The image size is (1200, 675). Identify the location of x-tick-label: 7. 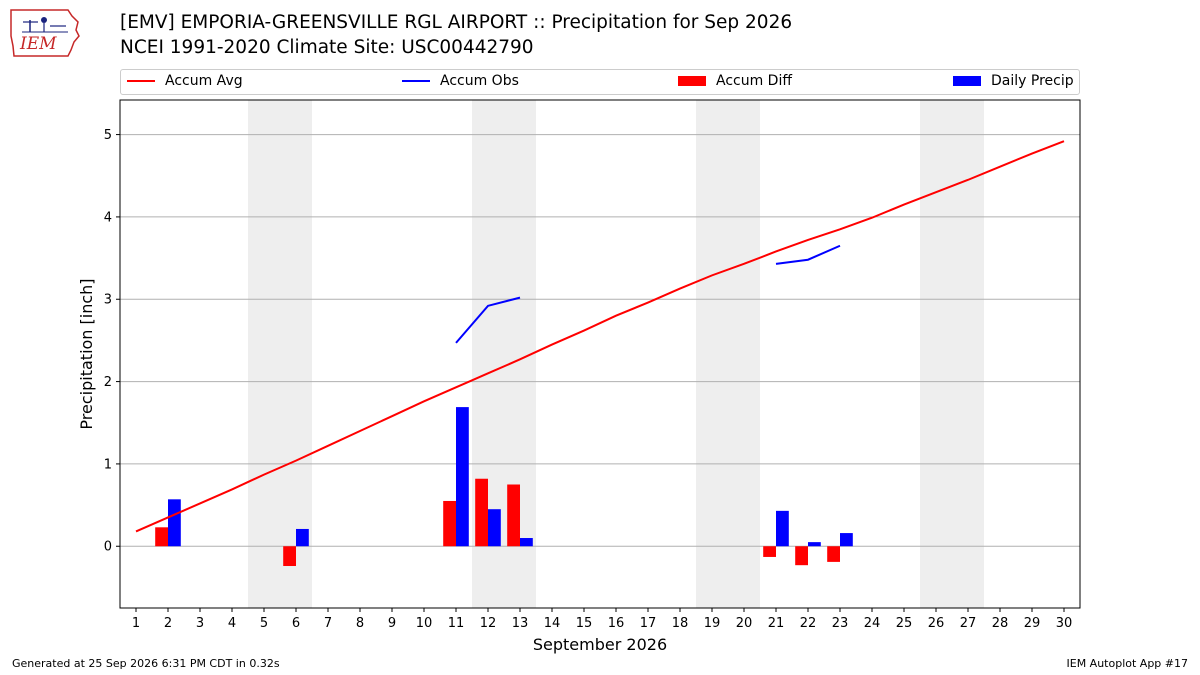
(328, 623).